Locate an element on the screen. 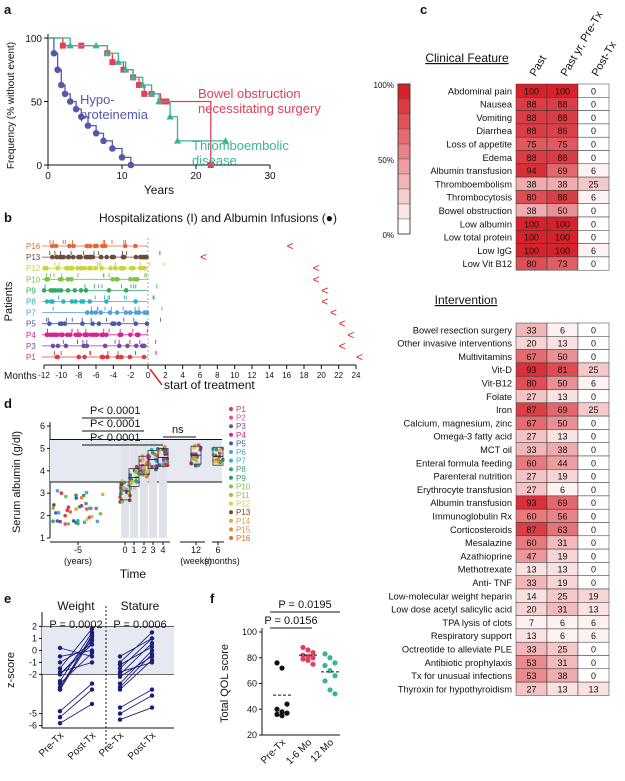 This screenshot has width=625, height=781. panel-label-f: f is located at coordinates (212, 598).